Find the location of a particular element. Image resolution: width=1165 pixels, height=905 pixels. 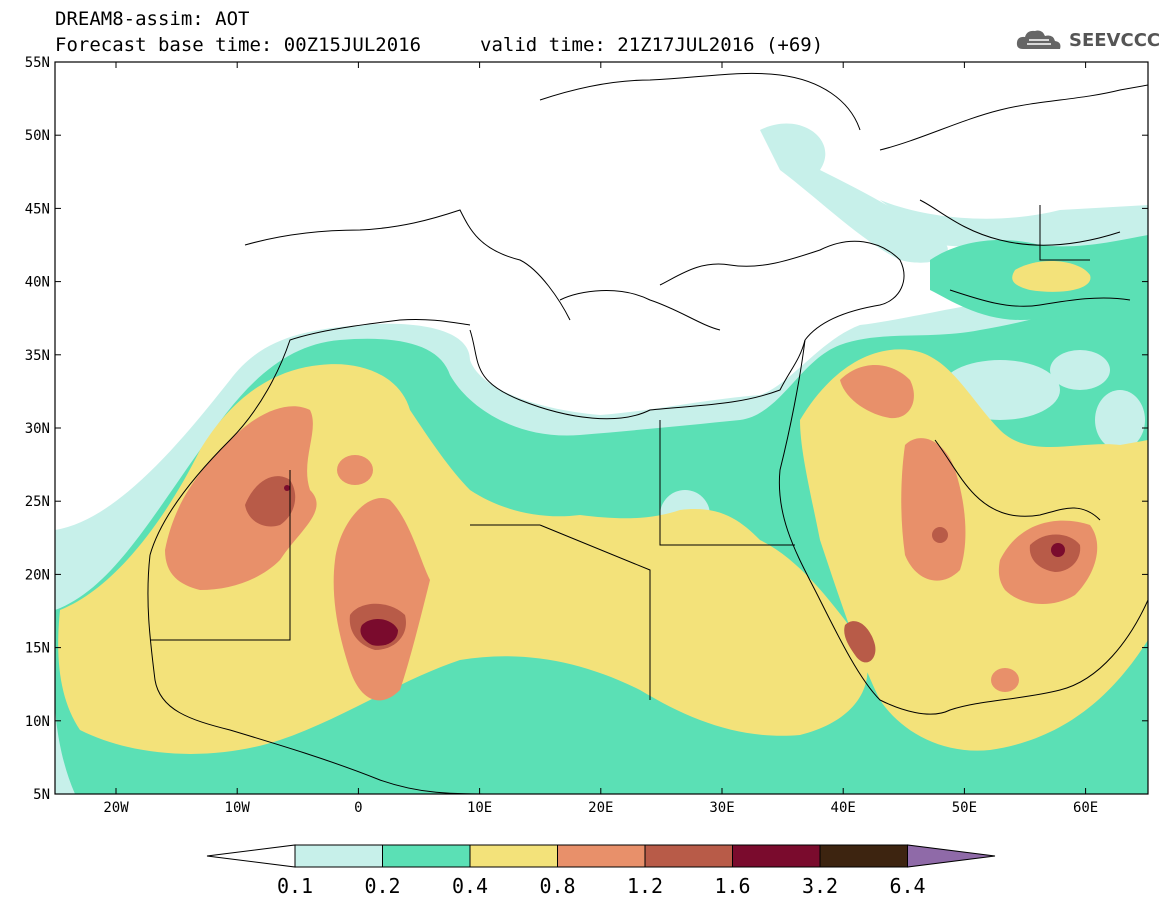

seevccc-logo: SEEVCCC is located at coordinates (1087, 40).